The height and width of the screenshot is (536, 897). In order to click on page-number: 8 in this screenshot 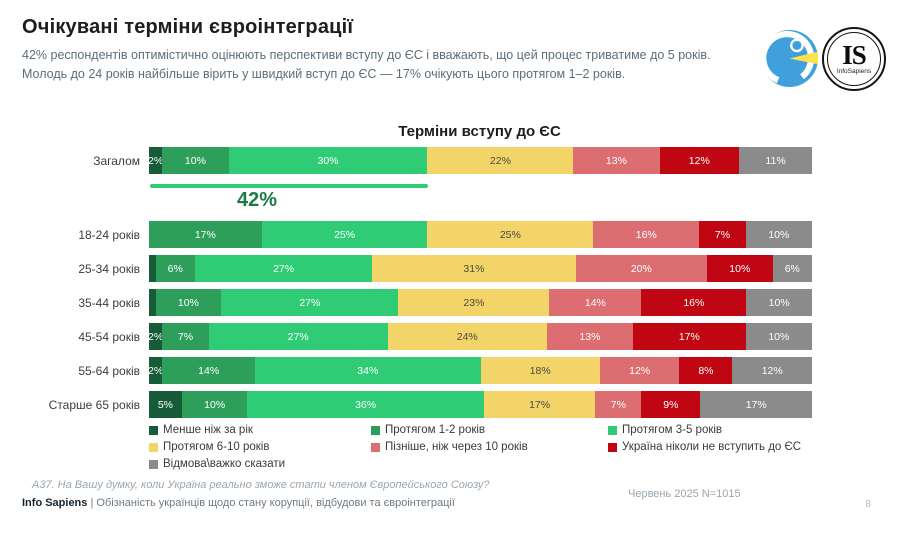, I will do `click(868, 504)`.